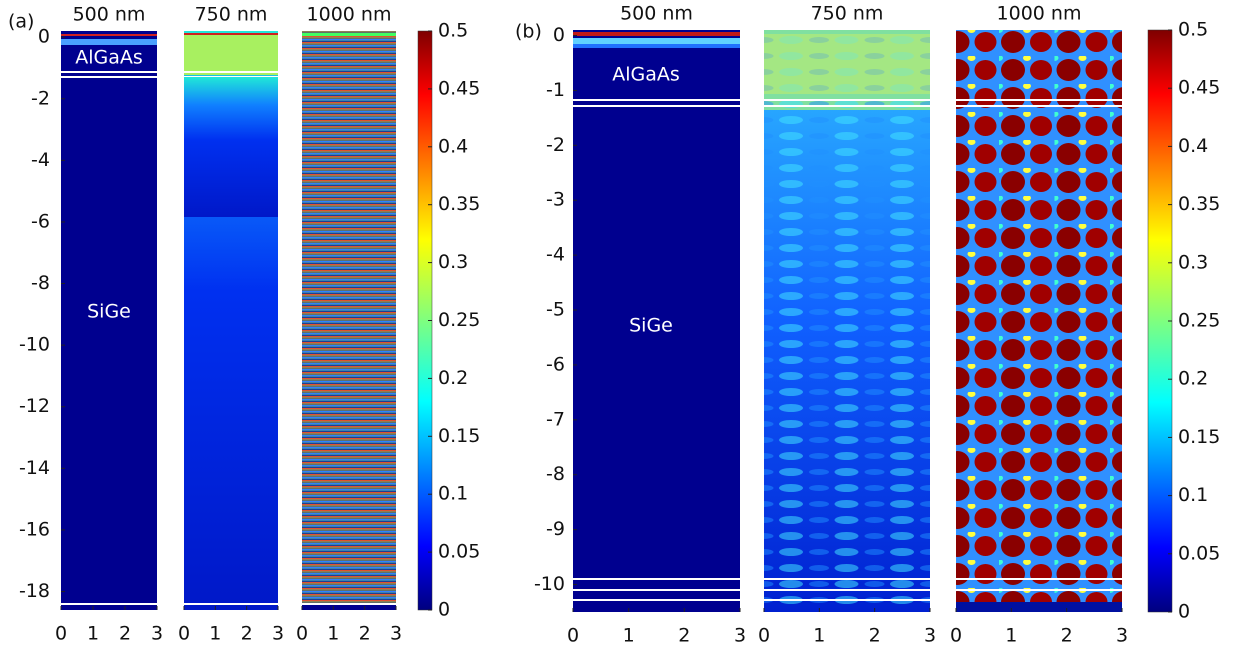 The width and height of the screenshot is (1235, 650). What do you see at coordinates (21, 22) in the screenshot?
I see `panel-label: (a)` at bounding box center [21, 22].